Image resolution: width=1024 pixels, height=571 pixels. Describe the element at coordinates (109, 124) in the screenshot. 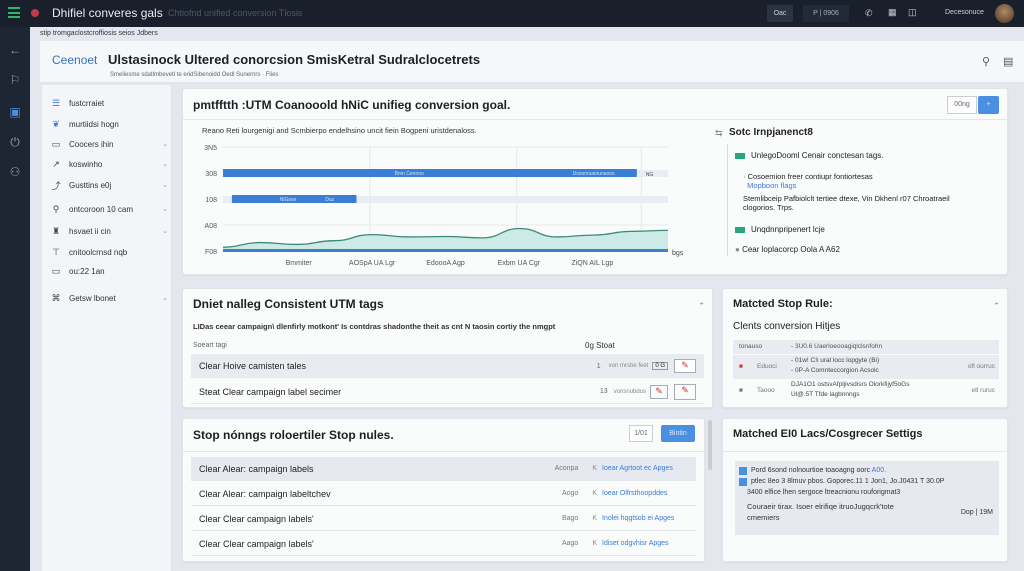

I see `sidebar-item: ❦ murtiidsi hogn` at that location.